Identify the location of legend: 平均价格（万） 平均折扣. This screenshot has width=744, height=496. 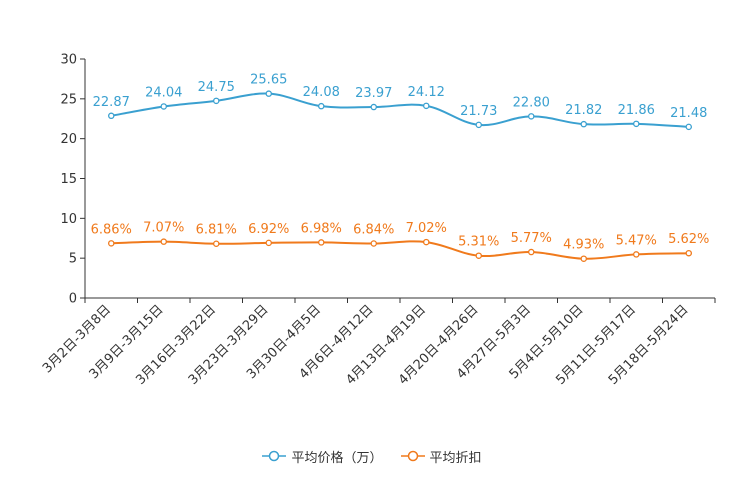
(372, 456).